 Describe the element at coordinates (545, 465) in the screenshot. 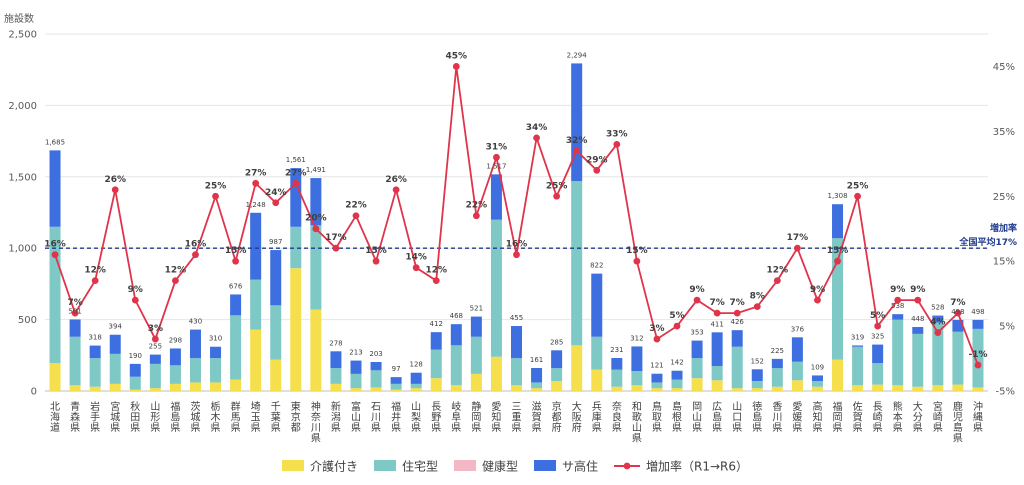

I see `legend-swatch` at that location.